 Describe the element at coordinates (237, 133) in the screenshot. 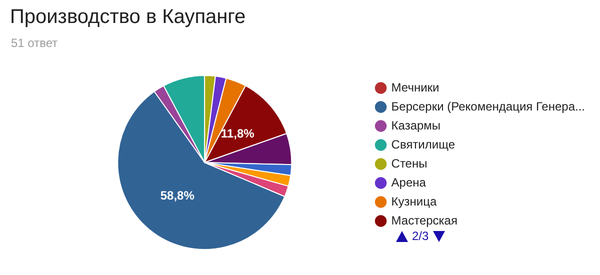

I see `data-label: 11,8%` at that location.